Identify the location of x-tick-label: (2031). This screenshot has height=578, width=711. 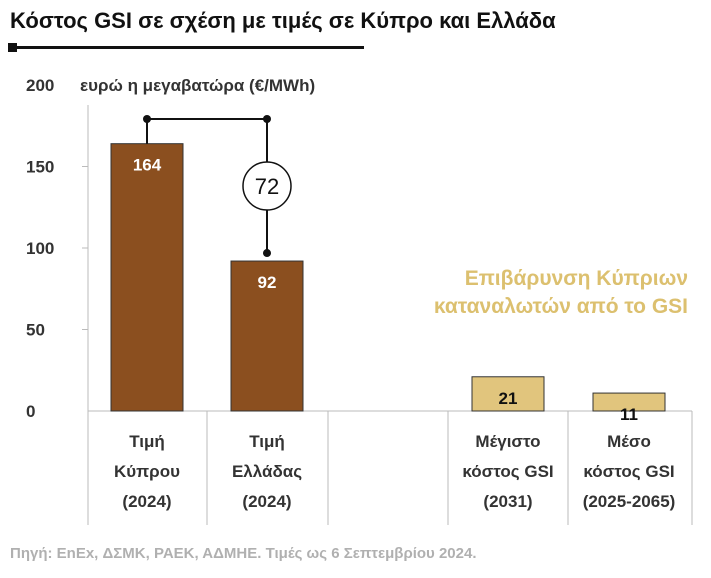
(507, 501).